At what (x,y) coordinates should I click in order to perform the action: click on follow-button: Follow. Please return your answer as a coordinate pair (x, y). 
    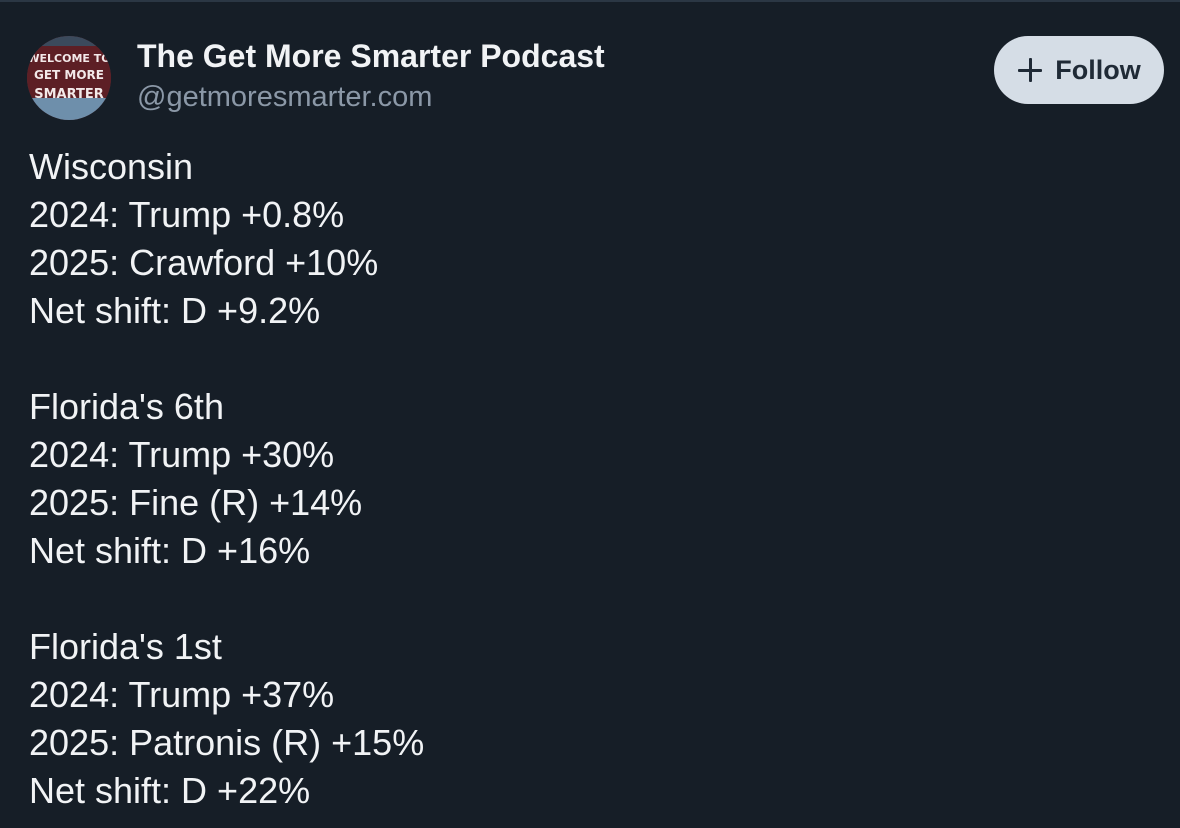
    Looking at the image, I should click on (1079, 70).